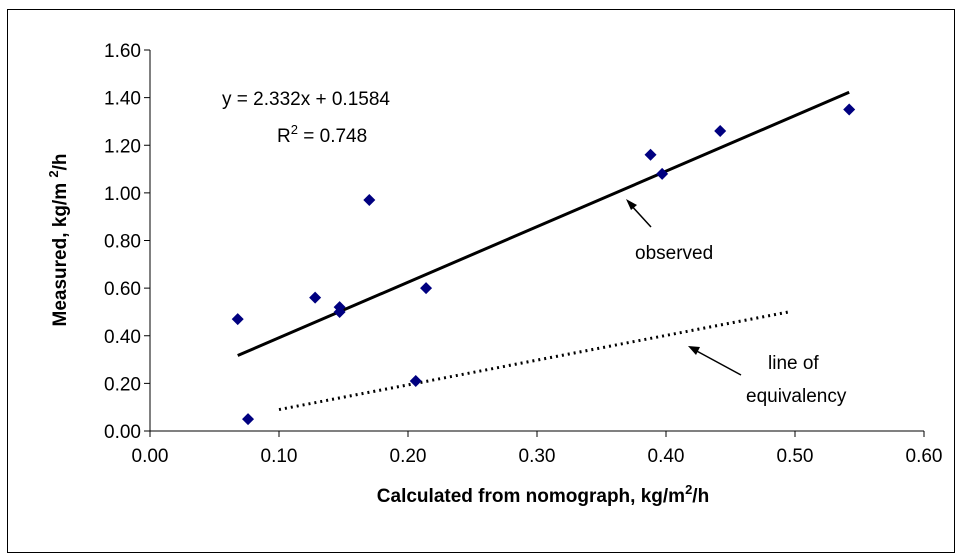 The width and height of the screenshot is (960, 560). Describe the element at coordinates (122, 289) in the screenshot. I see `y-tick-label: 0.60` at that location.